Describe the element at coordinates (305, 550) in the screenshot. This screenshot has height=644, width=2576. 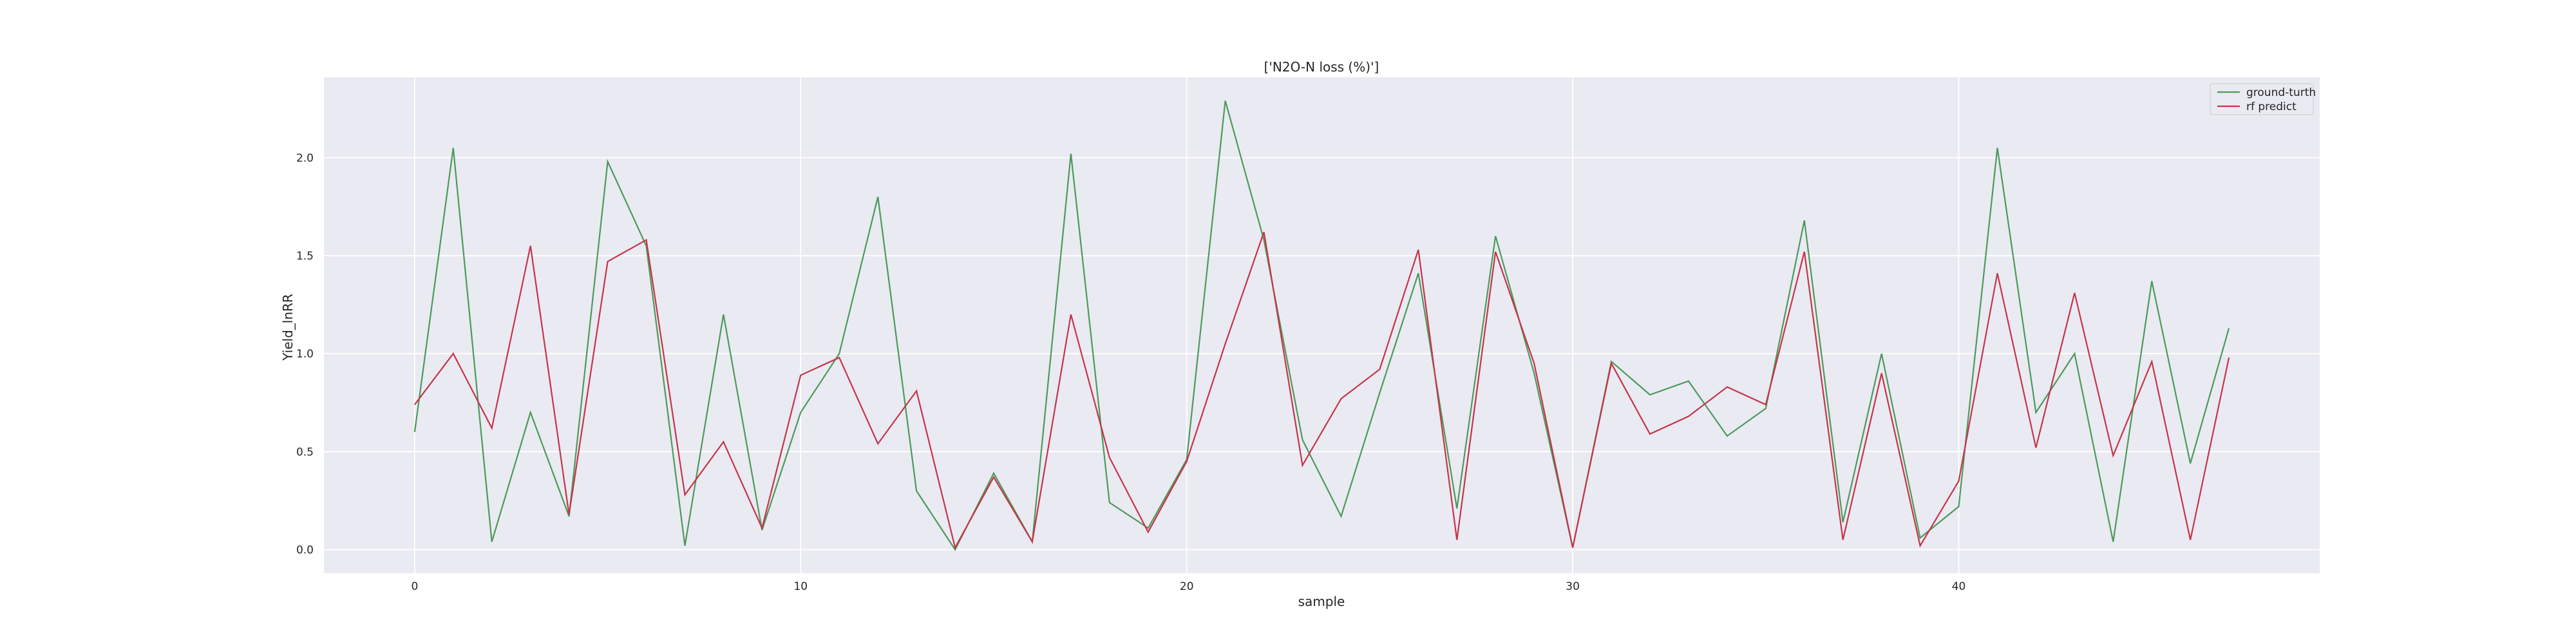
I see `y-tick-label: 0.0` at that location.